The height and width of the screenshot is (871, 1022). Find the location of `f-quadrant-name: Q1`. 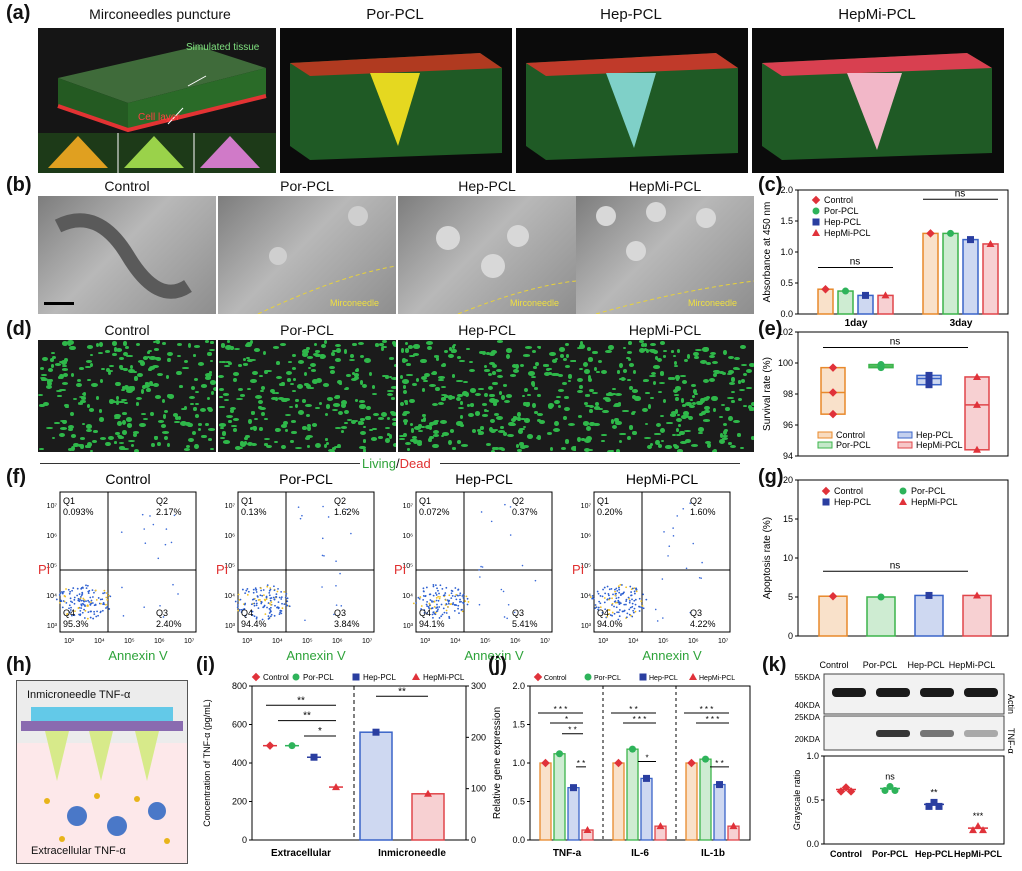

f-quadrant-name: Q1 is located at coordinates (603, 501).